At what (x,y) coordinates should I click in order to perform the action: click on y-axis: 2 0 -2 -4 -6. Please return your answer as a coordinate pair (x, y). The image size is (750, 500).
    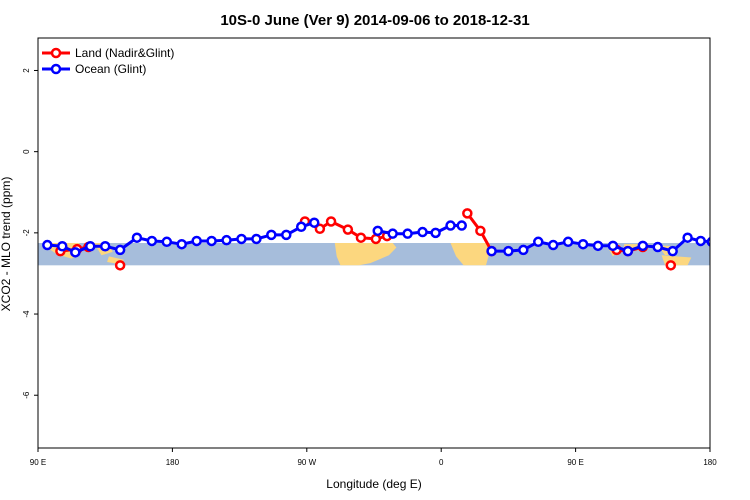
    Looking at the image, I should click on (30, 233).